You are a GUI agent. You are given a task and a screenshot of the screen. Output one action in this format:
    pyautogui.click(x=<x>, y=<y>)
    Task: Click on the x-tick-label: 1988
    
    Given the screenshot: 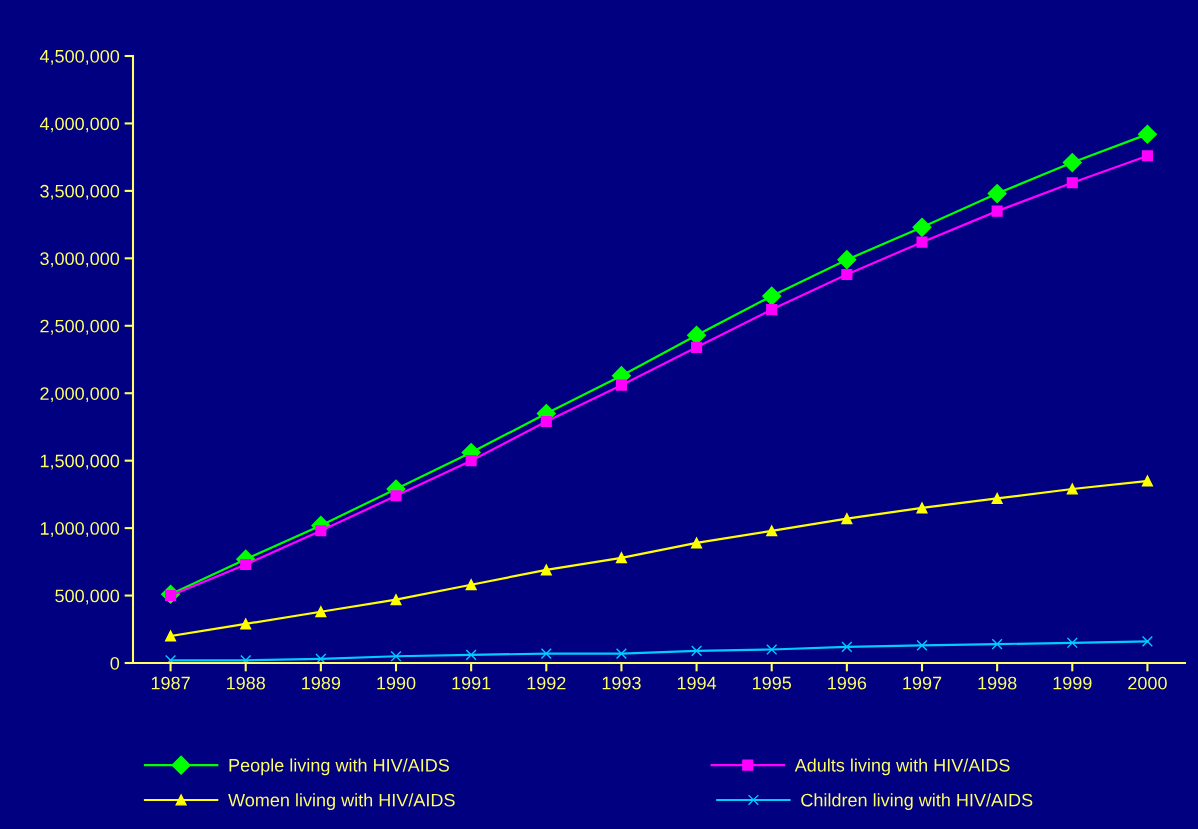 What is the action you would take?
    pyautogui.click(x=246, y=683)
    